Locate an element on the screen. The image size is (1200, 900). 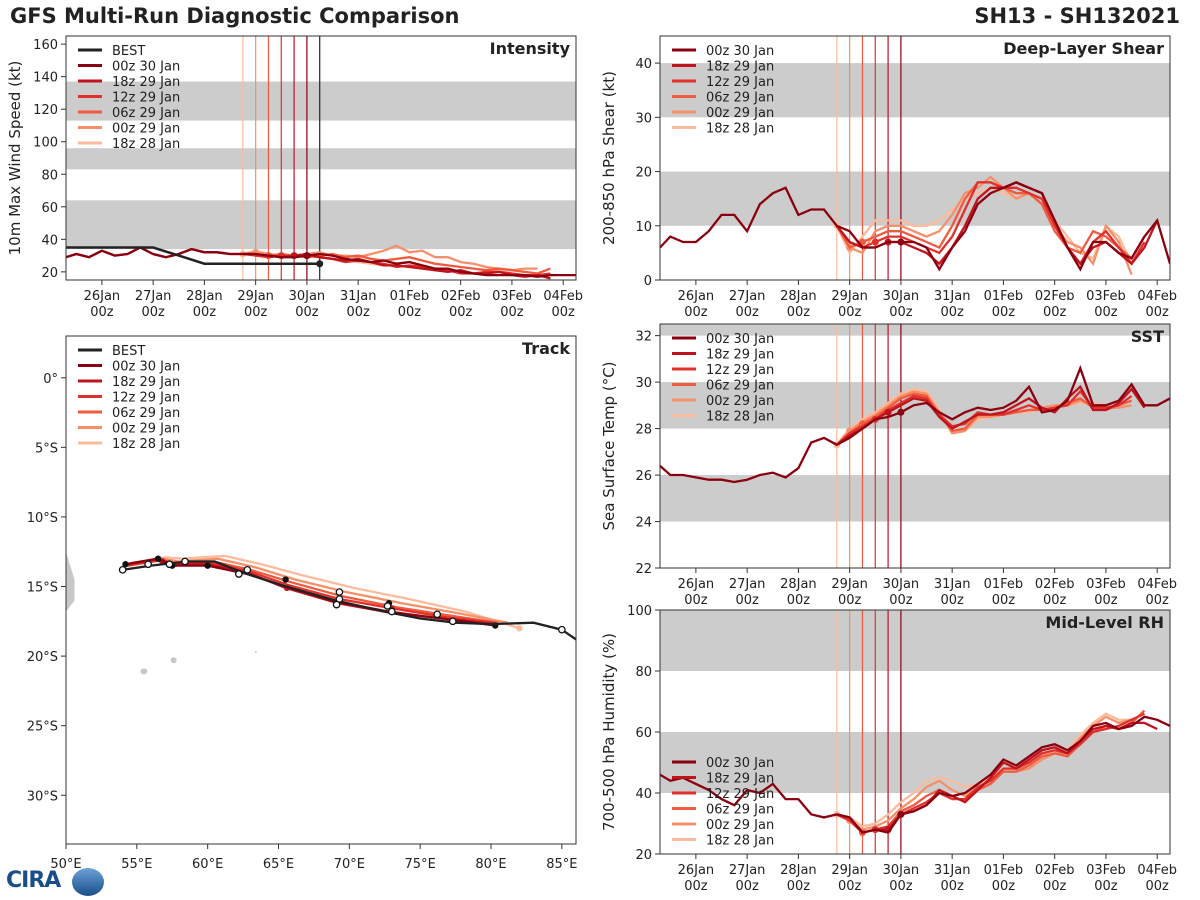
intensity-legend-best: BEST is located at coordinates (128, 51).